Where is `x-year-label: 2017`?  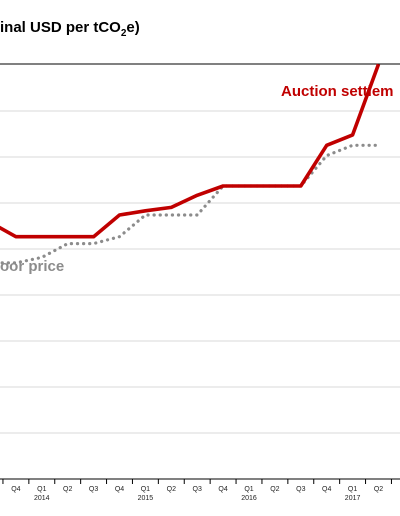
x-year-label: 2017 is located at coordinates (353, 498).